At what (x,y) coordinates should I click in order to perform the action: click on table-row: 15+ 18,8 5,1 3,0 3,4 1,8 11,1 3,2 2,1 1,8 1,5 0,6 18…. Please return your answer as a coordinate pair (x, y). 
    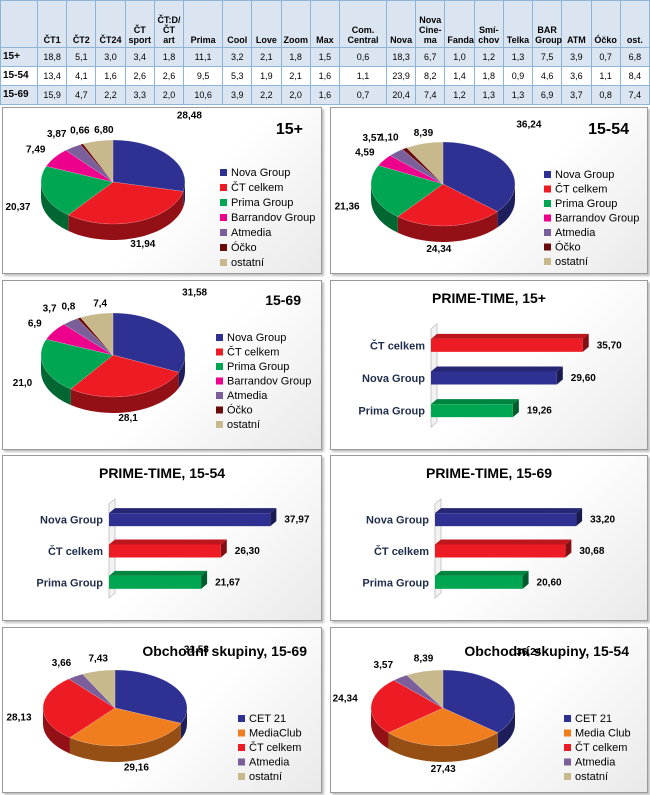
    Looking at the image, I should click on (325, 57).